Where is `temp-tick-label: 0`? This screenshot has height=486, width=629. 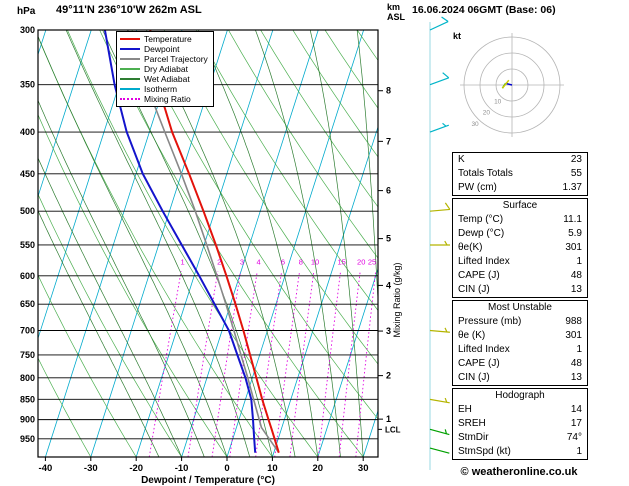 temp-tick-label: 0 is located at coordinates (226, 468).